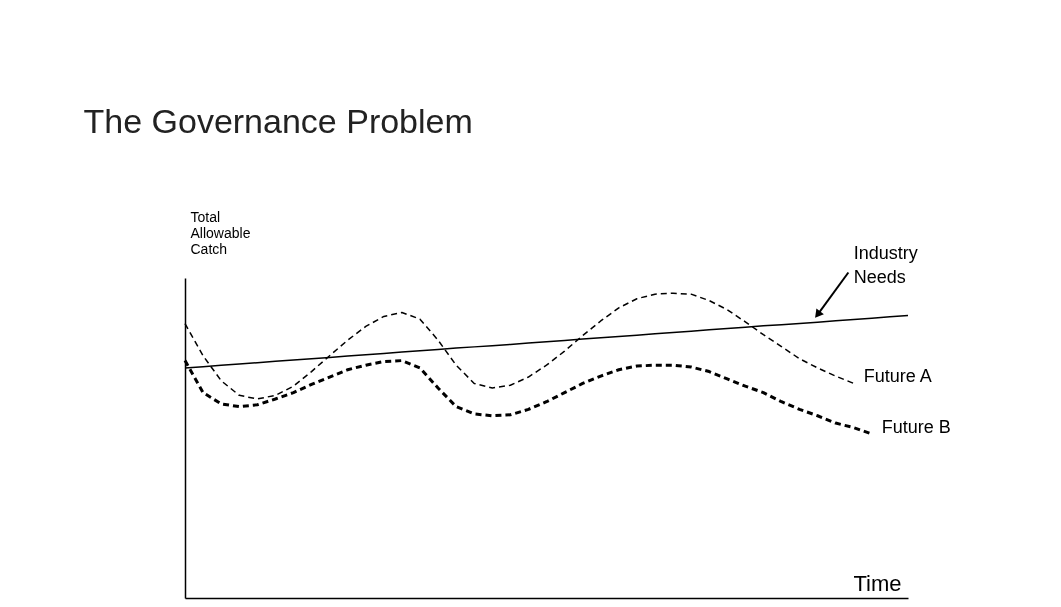 This screenshot has height=607, width=1061. What do you see at coordinates (278, 121) in the screenshot?
I see `chart-title: The Governance Problem` at bounding box center [278, 121].